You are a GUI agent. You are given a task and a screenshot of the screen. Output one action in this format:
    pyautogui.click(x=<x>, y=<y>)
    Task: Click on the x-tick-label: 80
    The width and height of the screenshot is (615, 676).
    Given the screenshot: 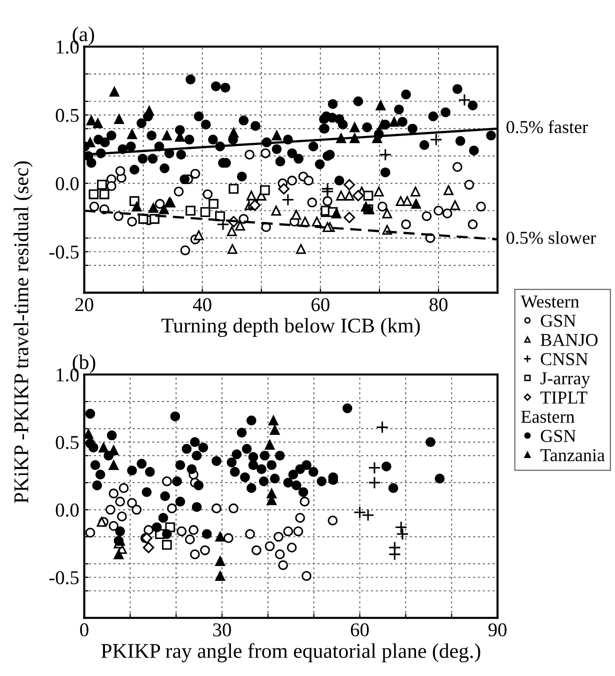 What is the action you would take?
    pyautogui.click(x=439, y=305)
    